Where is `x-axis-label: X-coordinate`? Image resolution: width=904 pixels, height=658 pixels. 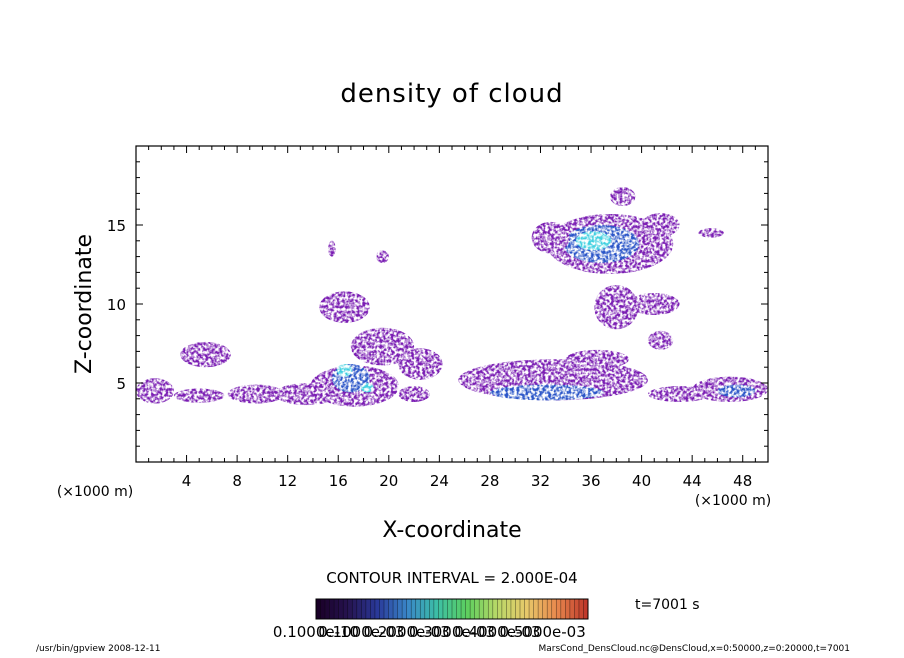 x-axis-label: X-coordinate is located at coordinates (451, 530).